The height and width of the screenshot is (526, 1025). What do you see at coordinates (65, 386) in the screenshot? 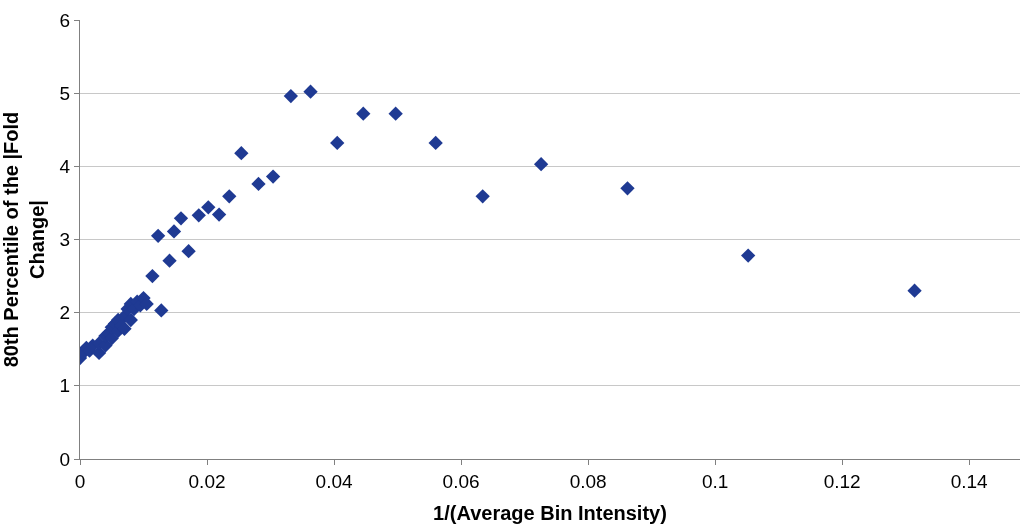
I see `y-tick-label: 1` at bounding box center [65, 386].